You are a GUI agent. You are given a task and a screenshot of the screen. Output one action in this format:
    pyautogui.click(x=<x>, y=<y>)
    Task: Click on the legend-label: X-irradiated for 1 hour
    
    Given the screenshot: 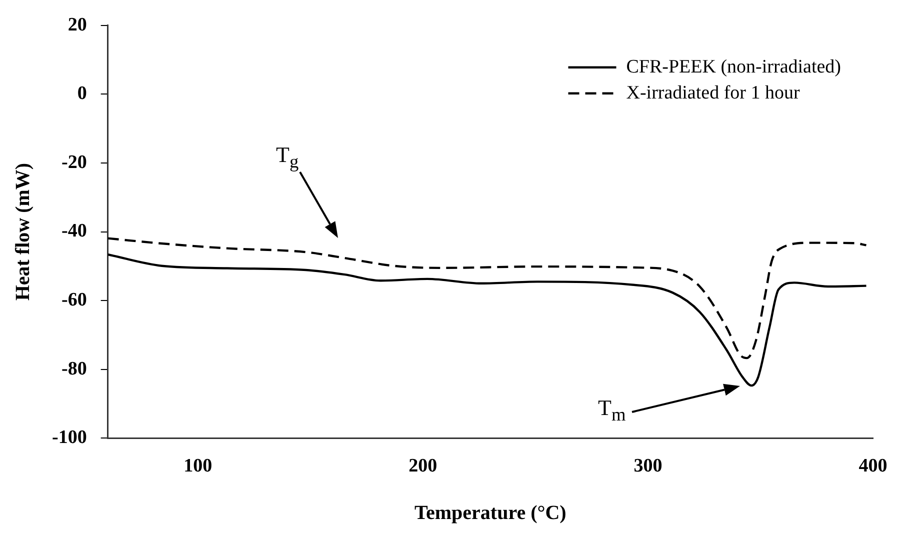 What is the action you would take?
    pyautogui.click(x=713, y=93)
    